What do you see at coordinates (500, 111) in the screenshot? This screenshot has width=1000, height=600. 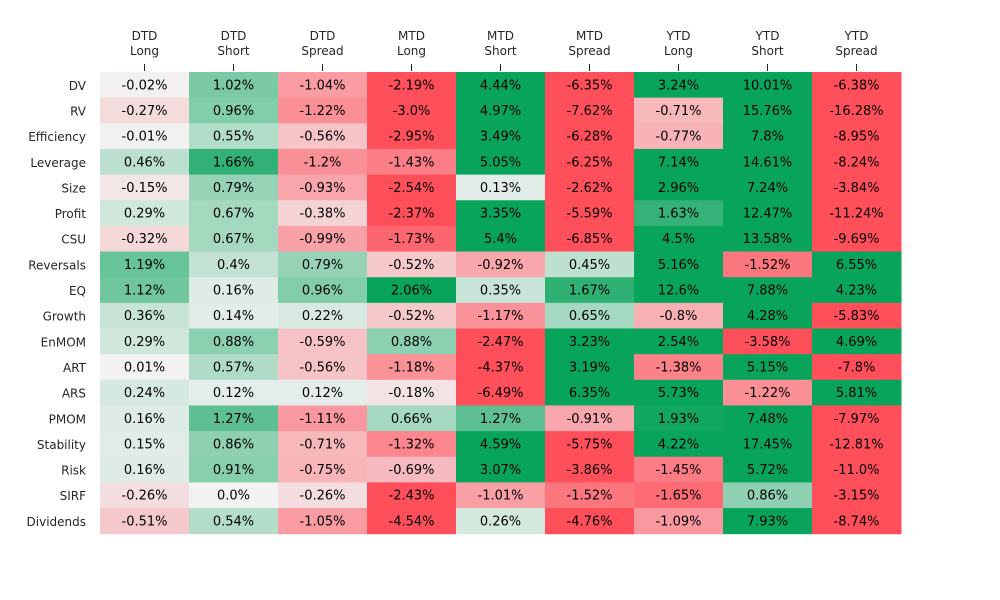 I see `cell-value-label: 4.97%` at bounding box center [500, 111].